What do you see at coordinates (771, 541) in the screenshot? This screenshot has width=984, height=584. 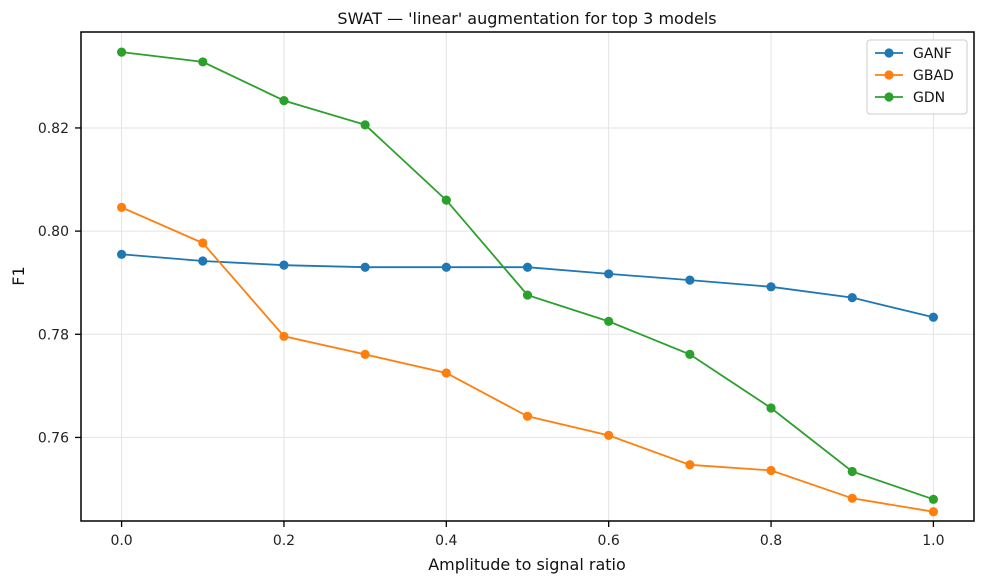 I see `x-tick-label: 0.8` at bounding box center [771, 541].